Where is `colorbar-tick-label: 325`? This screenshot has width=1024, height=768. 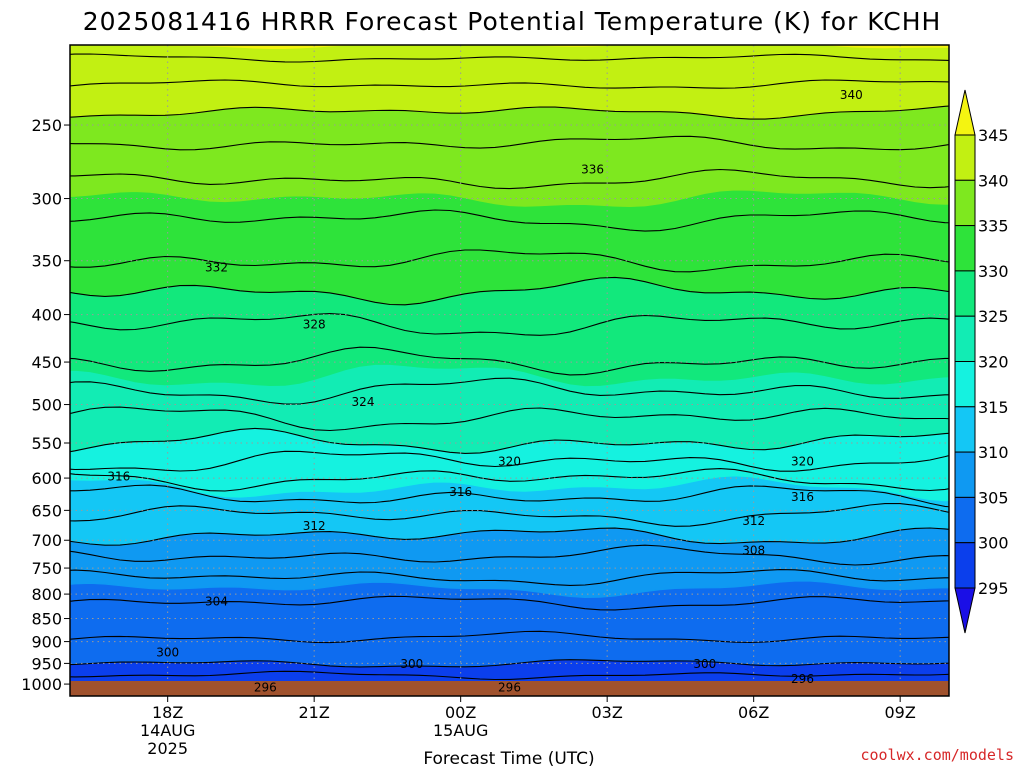 colorbar-tick-label: 325 is located at coordinates (993, 316).